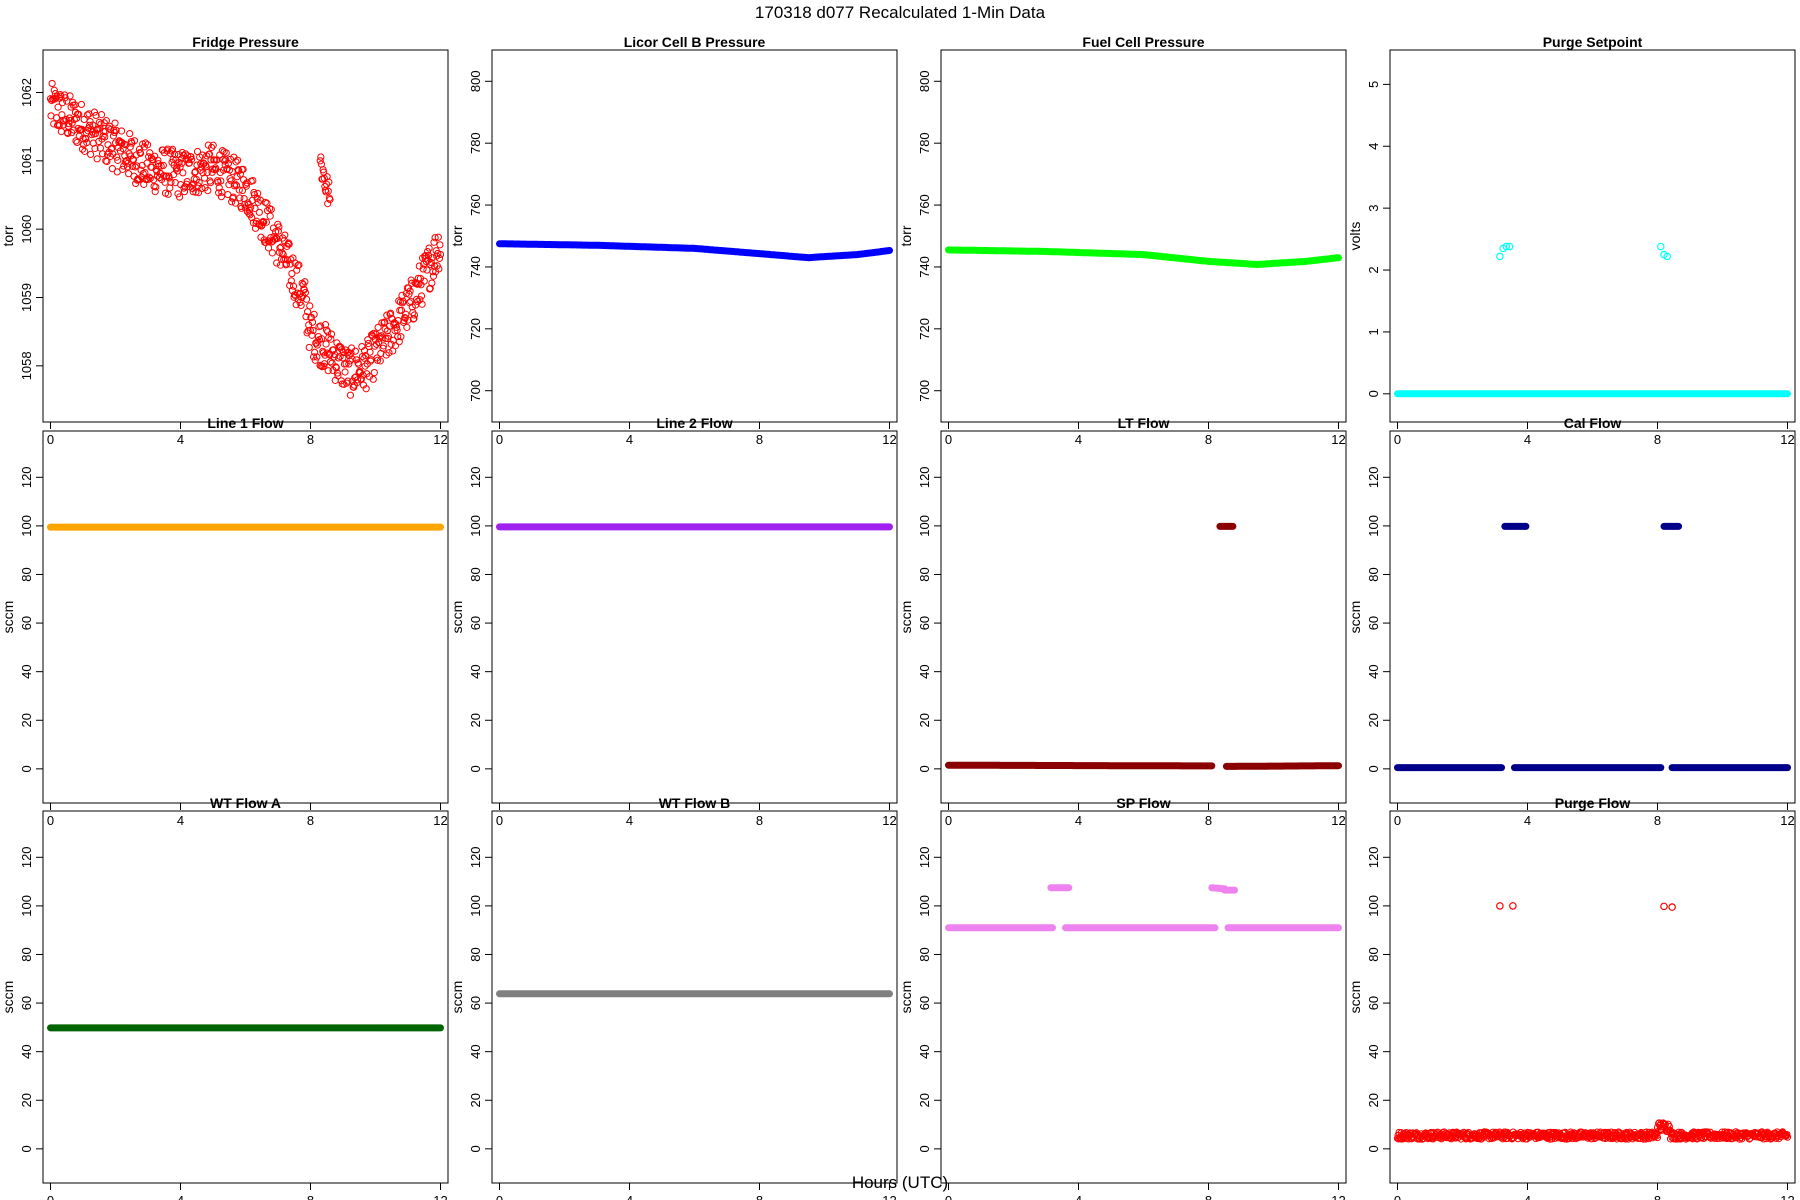 The height and width of the screenshot is (1200, 1800). What do you see at coordinates (245, 42) in the screenshot?
I see `panel-title: Fridge Pressure` at bounding box center [245, 42].